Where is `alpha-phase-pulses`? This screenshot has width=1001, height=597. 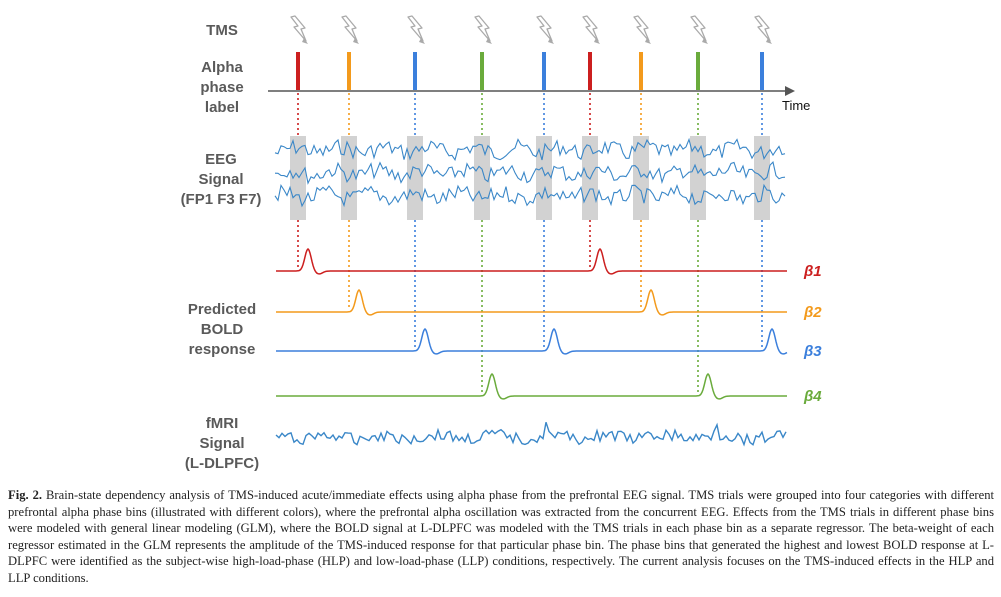 alpha-phase-pulses is located at coordinates (530, 71).